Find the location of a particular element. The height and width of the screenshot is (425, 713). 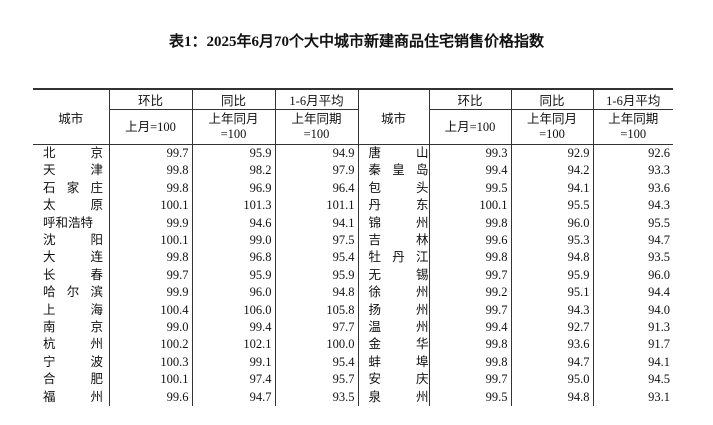

header-avg-right: 1-6月平均 is located at coordinates (633, 99).